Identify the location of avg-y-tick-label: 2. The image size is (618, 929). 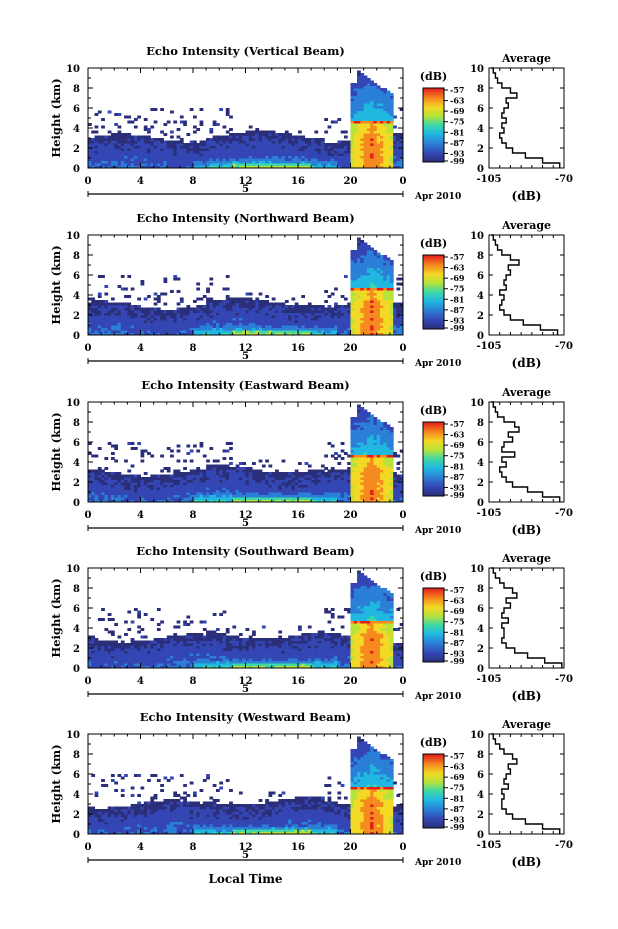
(480, 316).